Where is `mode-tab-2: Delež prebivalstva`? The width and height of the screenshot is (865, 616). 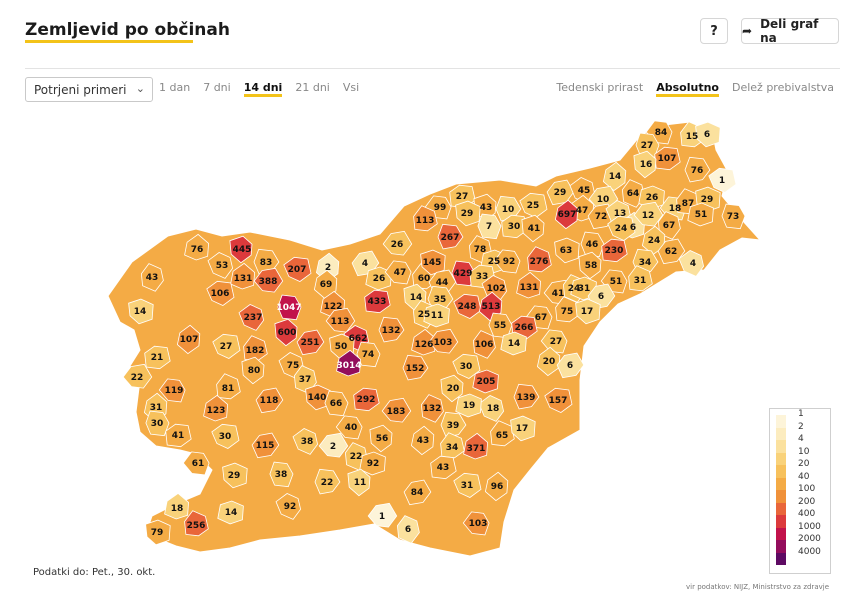 mode-tab-2: Delež prebivalstva is located at coordinates (782, 87).